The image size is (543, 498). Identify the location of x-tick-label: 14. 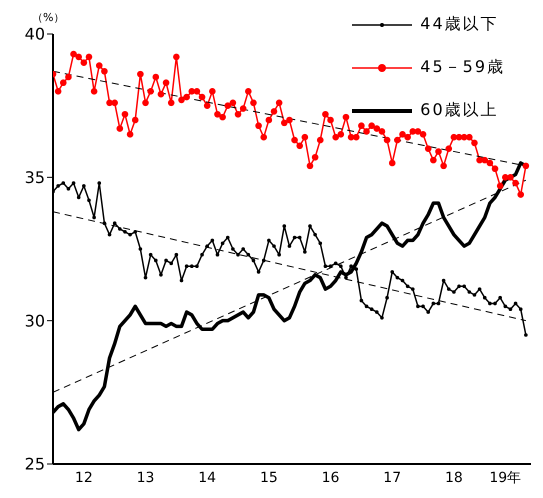
(207, 478).